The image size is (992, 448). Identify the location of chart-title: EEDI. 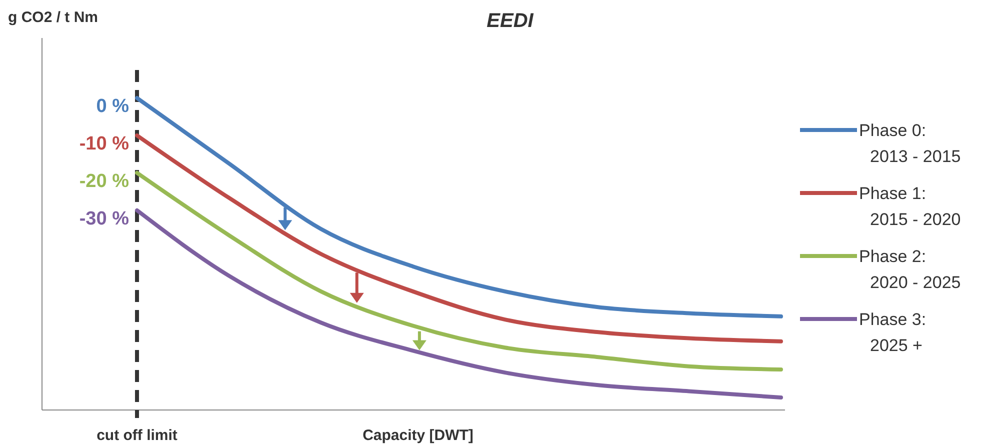
(510, 21).